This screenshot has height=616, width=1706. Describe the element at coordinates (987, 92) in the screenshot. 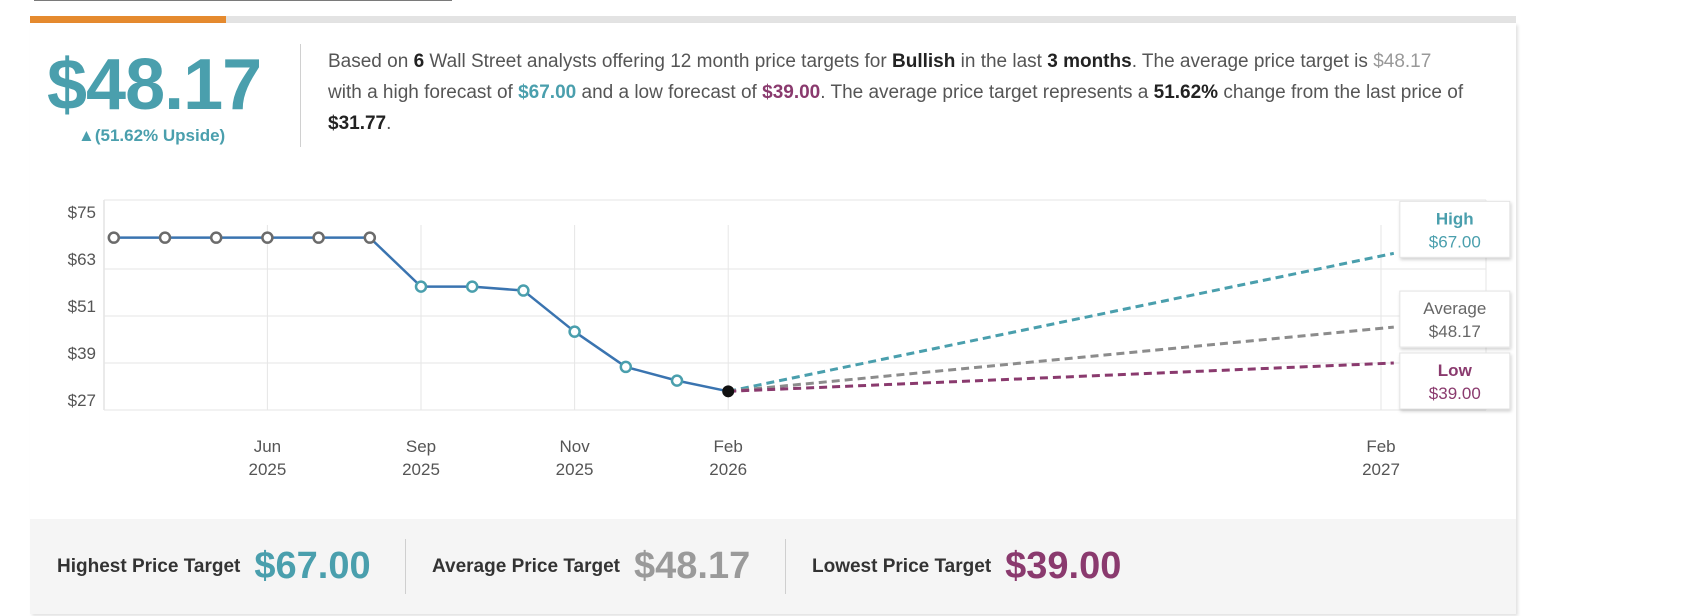

I see `summary-text-part: . The average price target represents a` at that location.